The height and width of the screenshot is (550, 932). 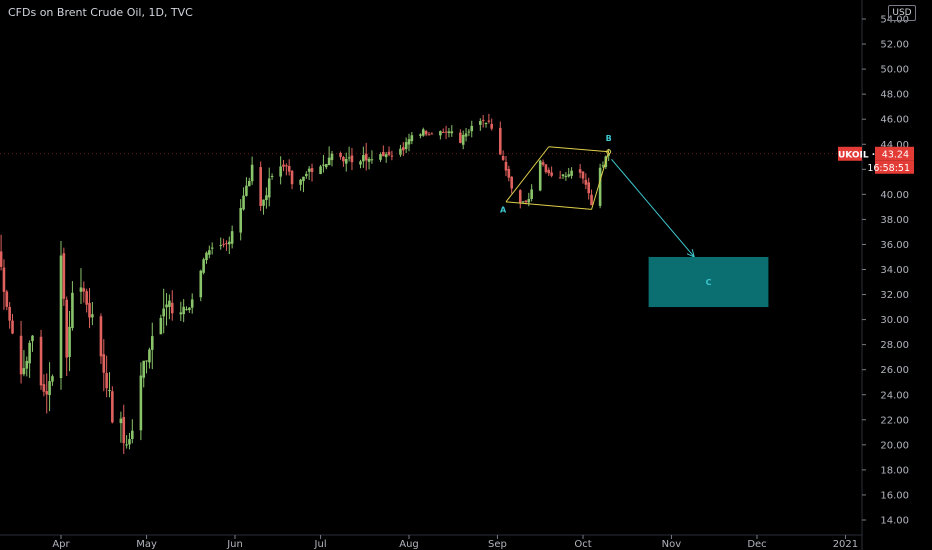 What do you see at coordinates (902, 13) in the screenshot?
I see `currency-button: USD` at bounding box center [902, 13].